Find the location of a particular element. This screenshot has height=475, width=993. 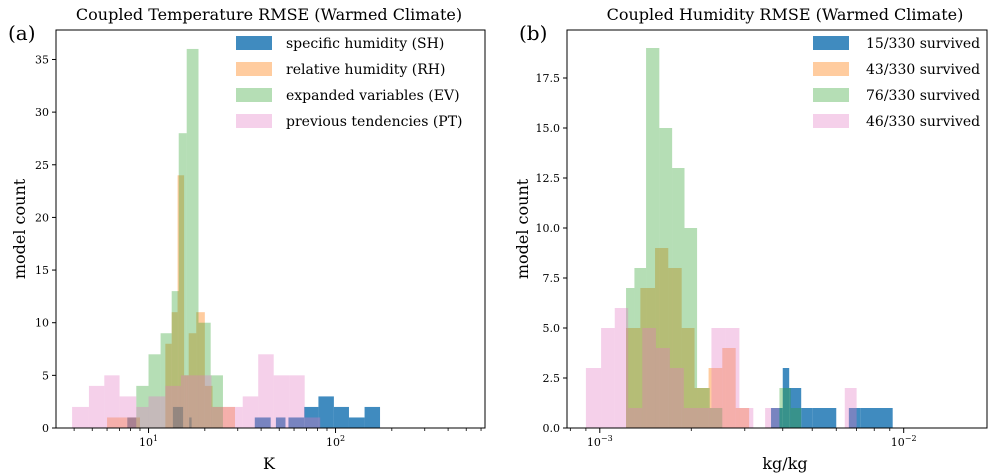

legend-label: 76/330 survived is located at coordinates (923, 96).